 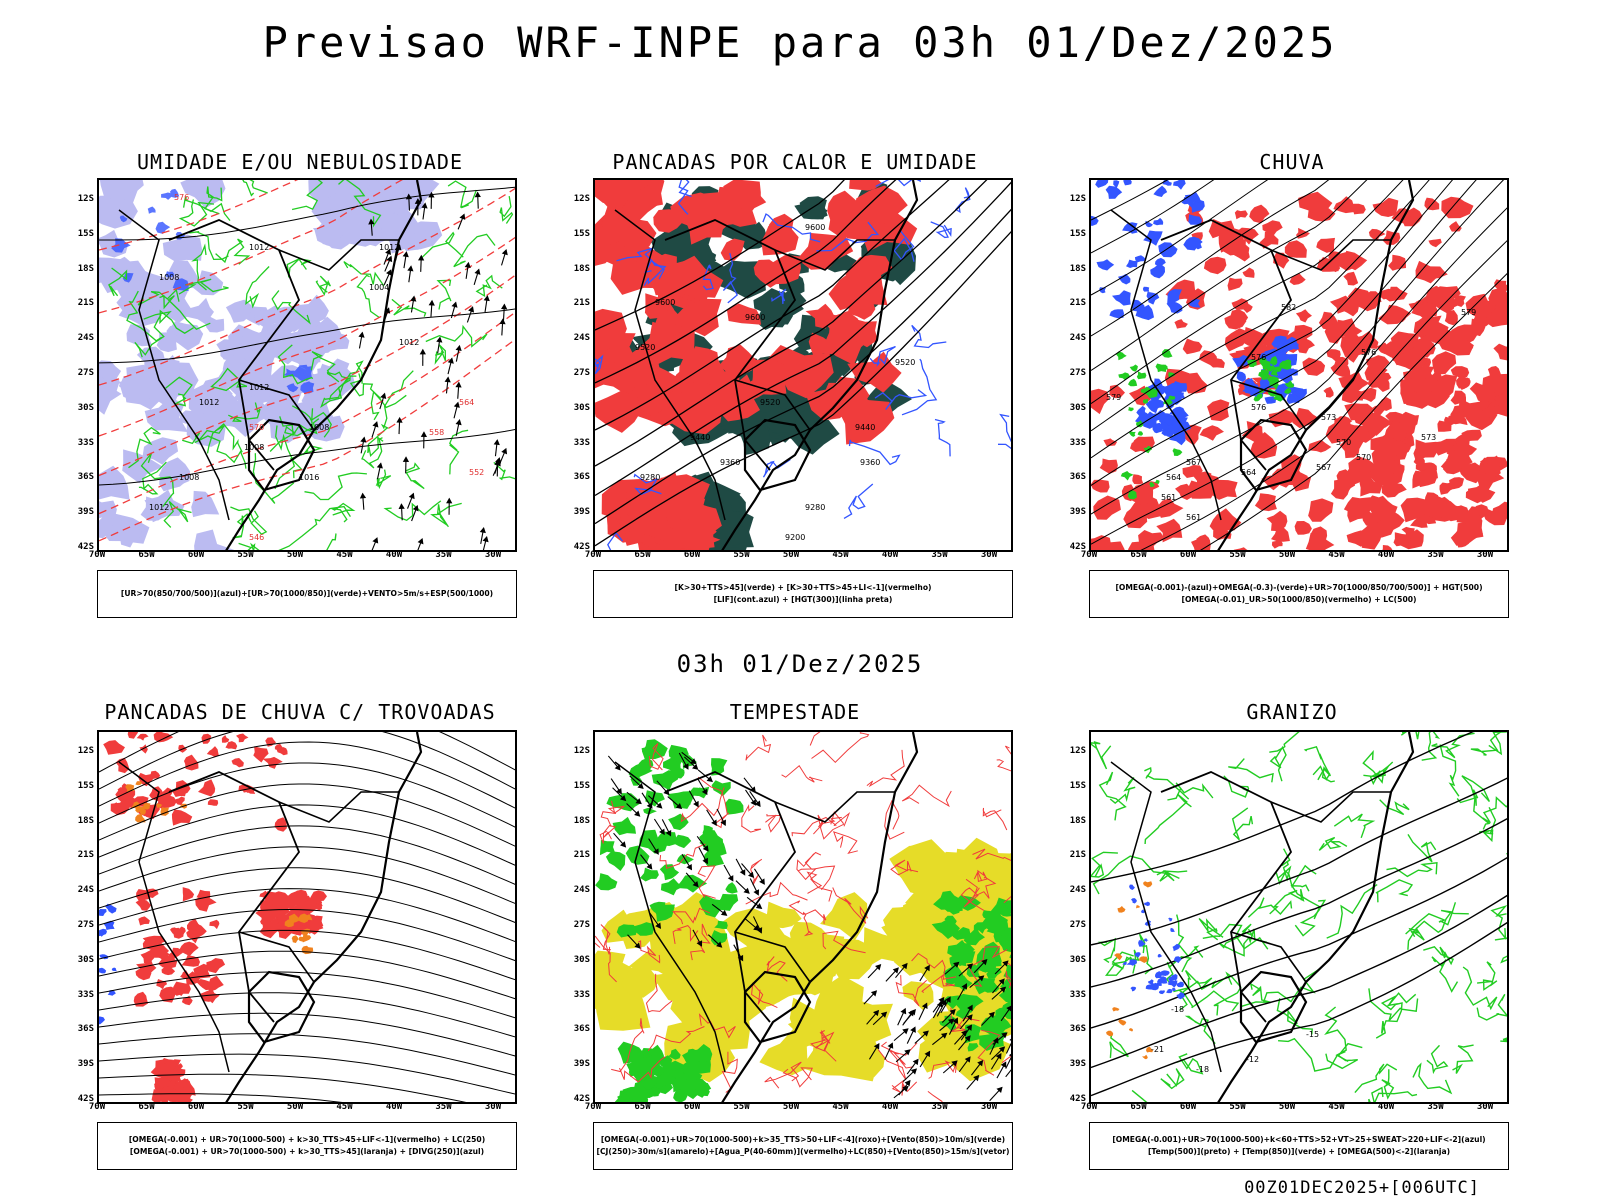 What do you see at coordinates (213, 291) in the screenshot?
I see `humidity-core-field` at bounding box center [213, 291].